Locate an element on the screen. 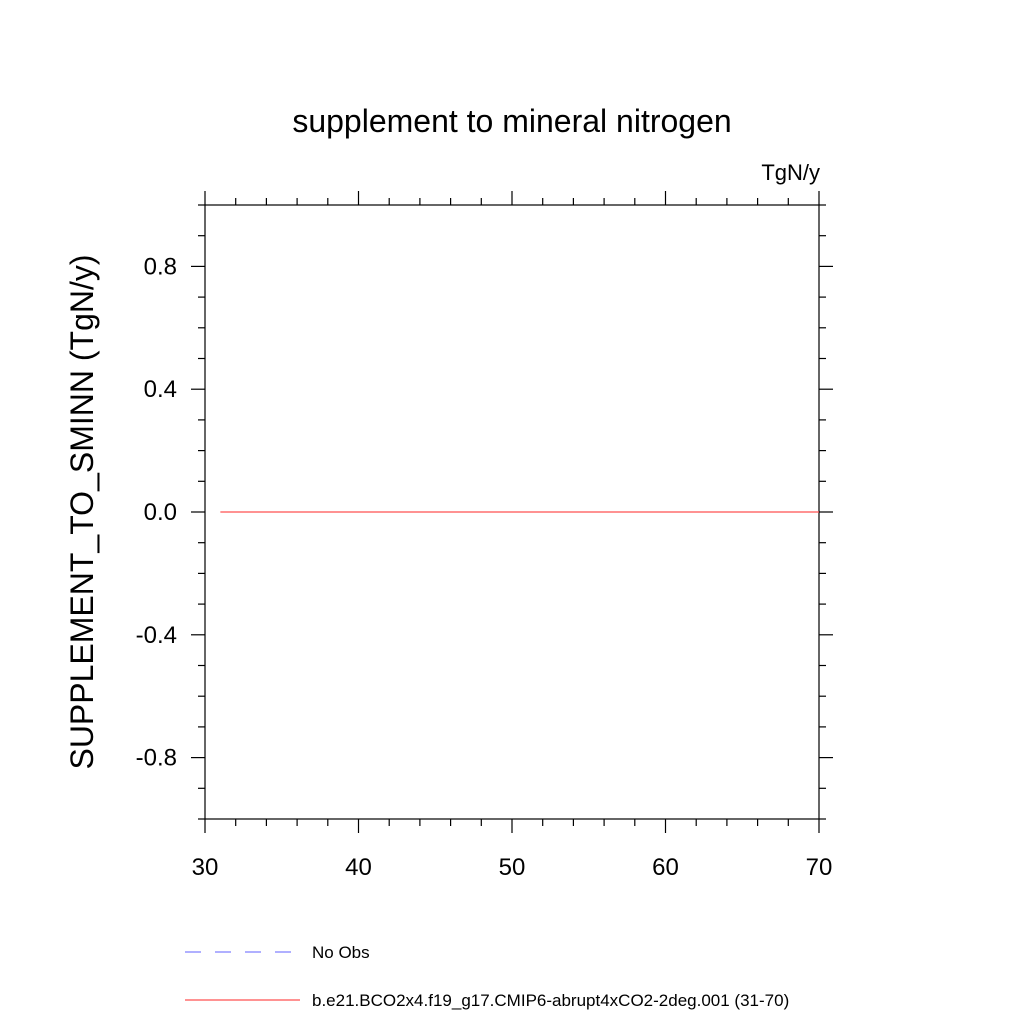 The image size is (1024, 1024). y-tick-label: 0.8 is located at coordinates (160, 266).